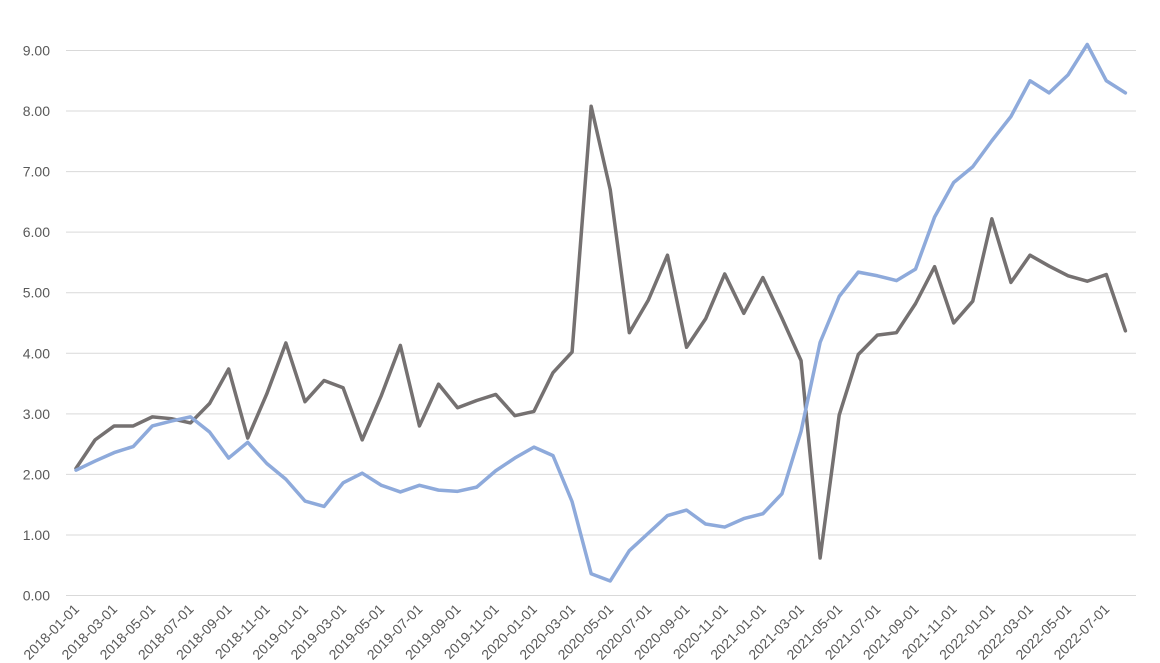  Describe the element at coordinates (36, 232) in the screenshot. I see `y-tick-label: 6.00` at that location.